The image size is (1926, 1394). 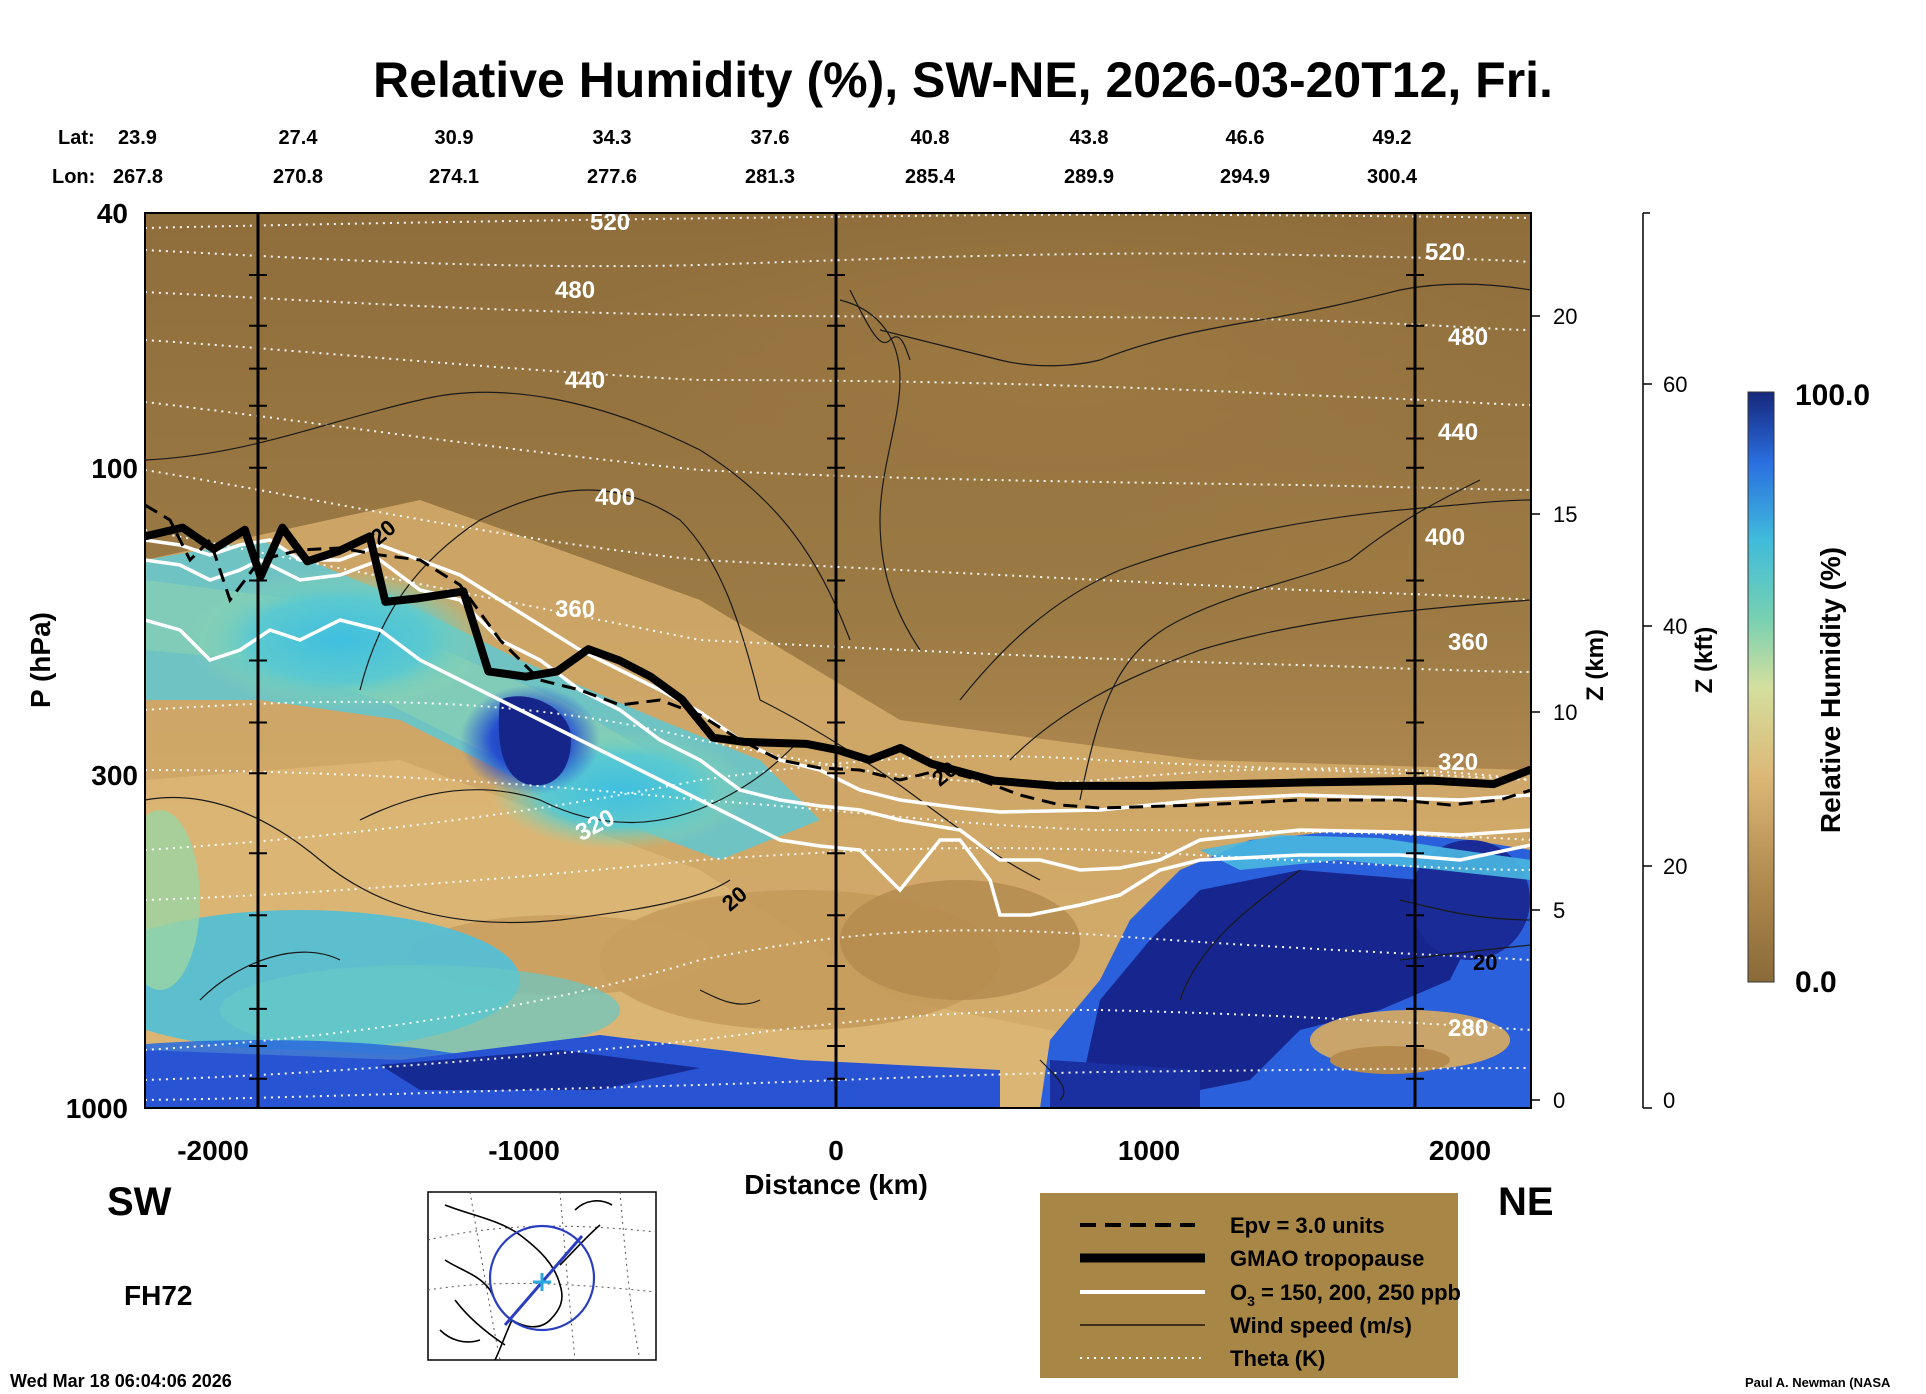 What do you see at coordinates (1327, 1258) in the screenshot?
I see `legend-label-tropopause: GMAO tropopause` at bounding box center [1327, 1258].